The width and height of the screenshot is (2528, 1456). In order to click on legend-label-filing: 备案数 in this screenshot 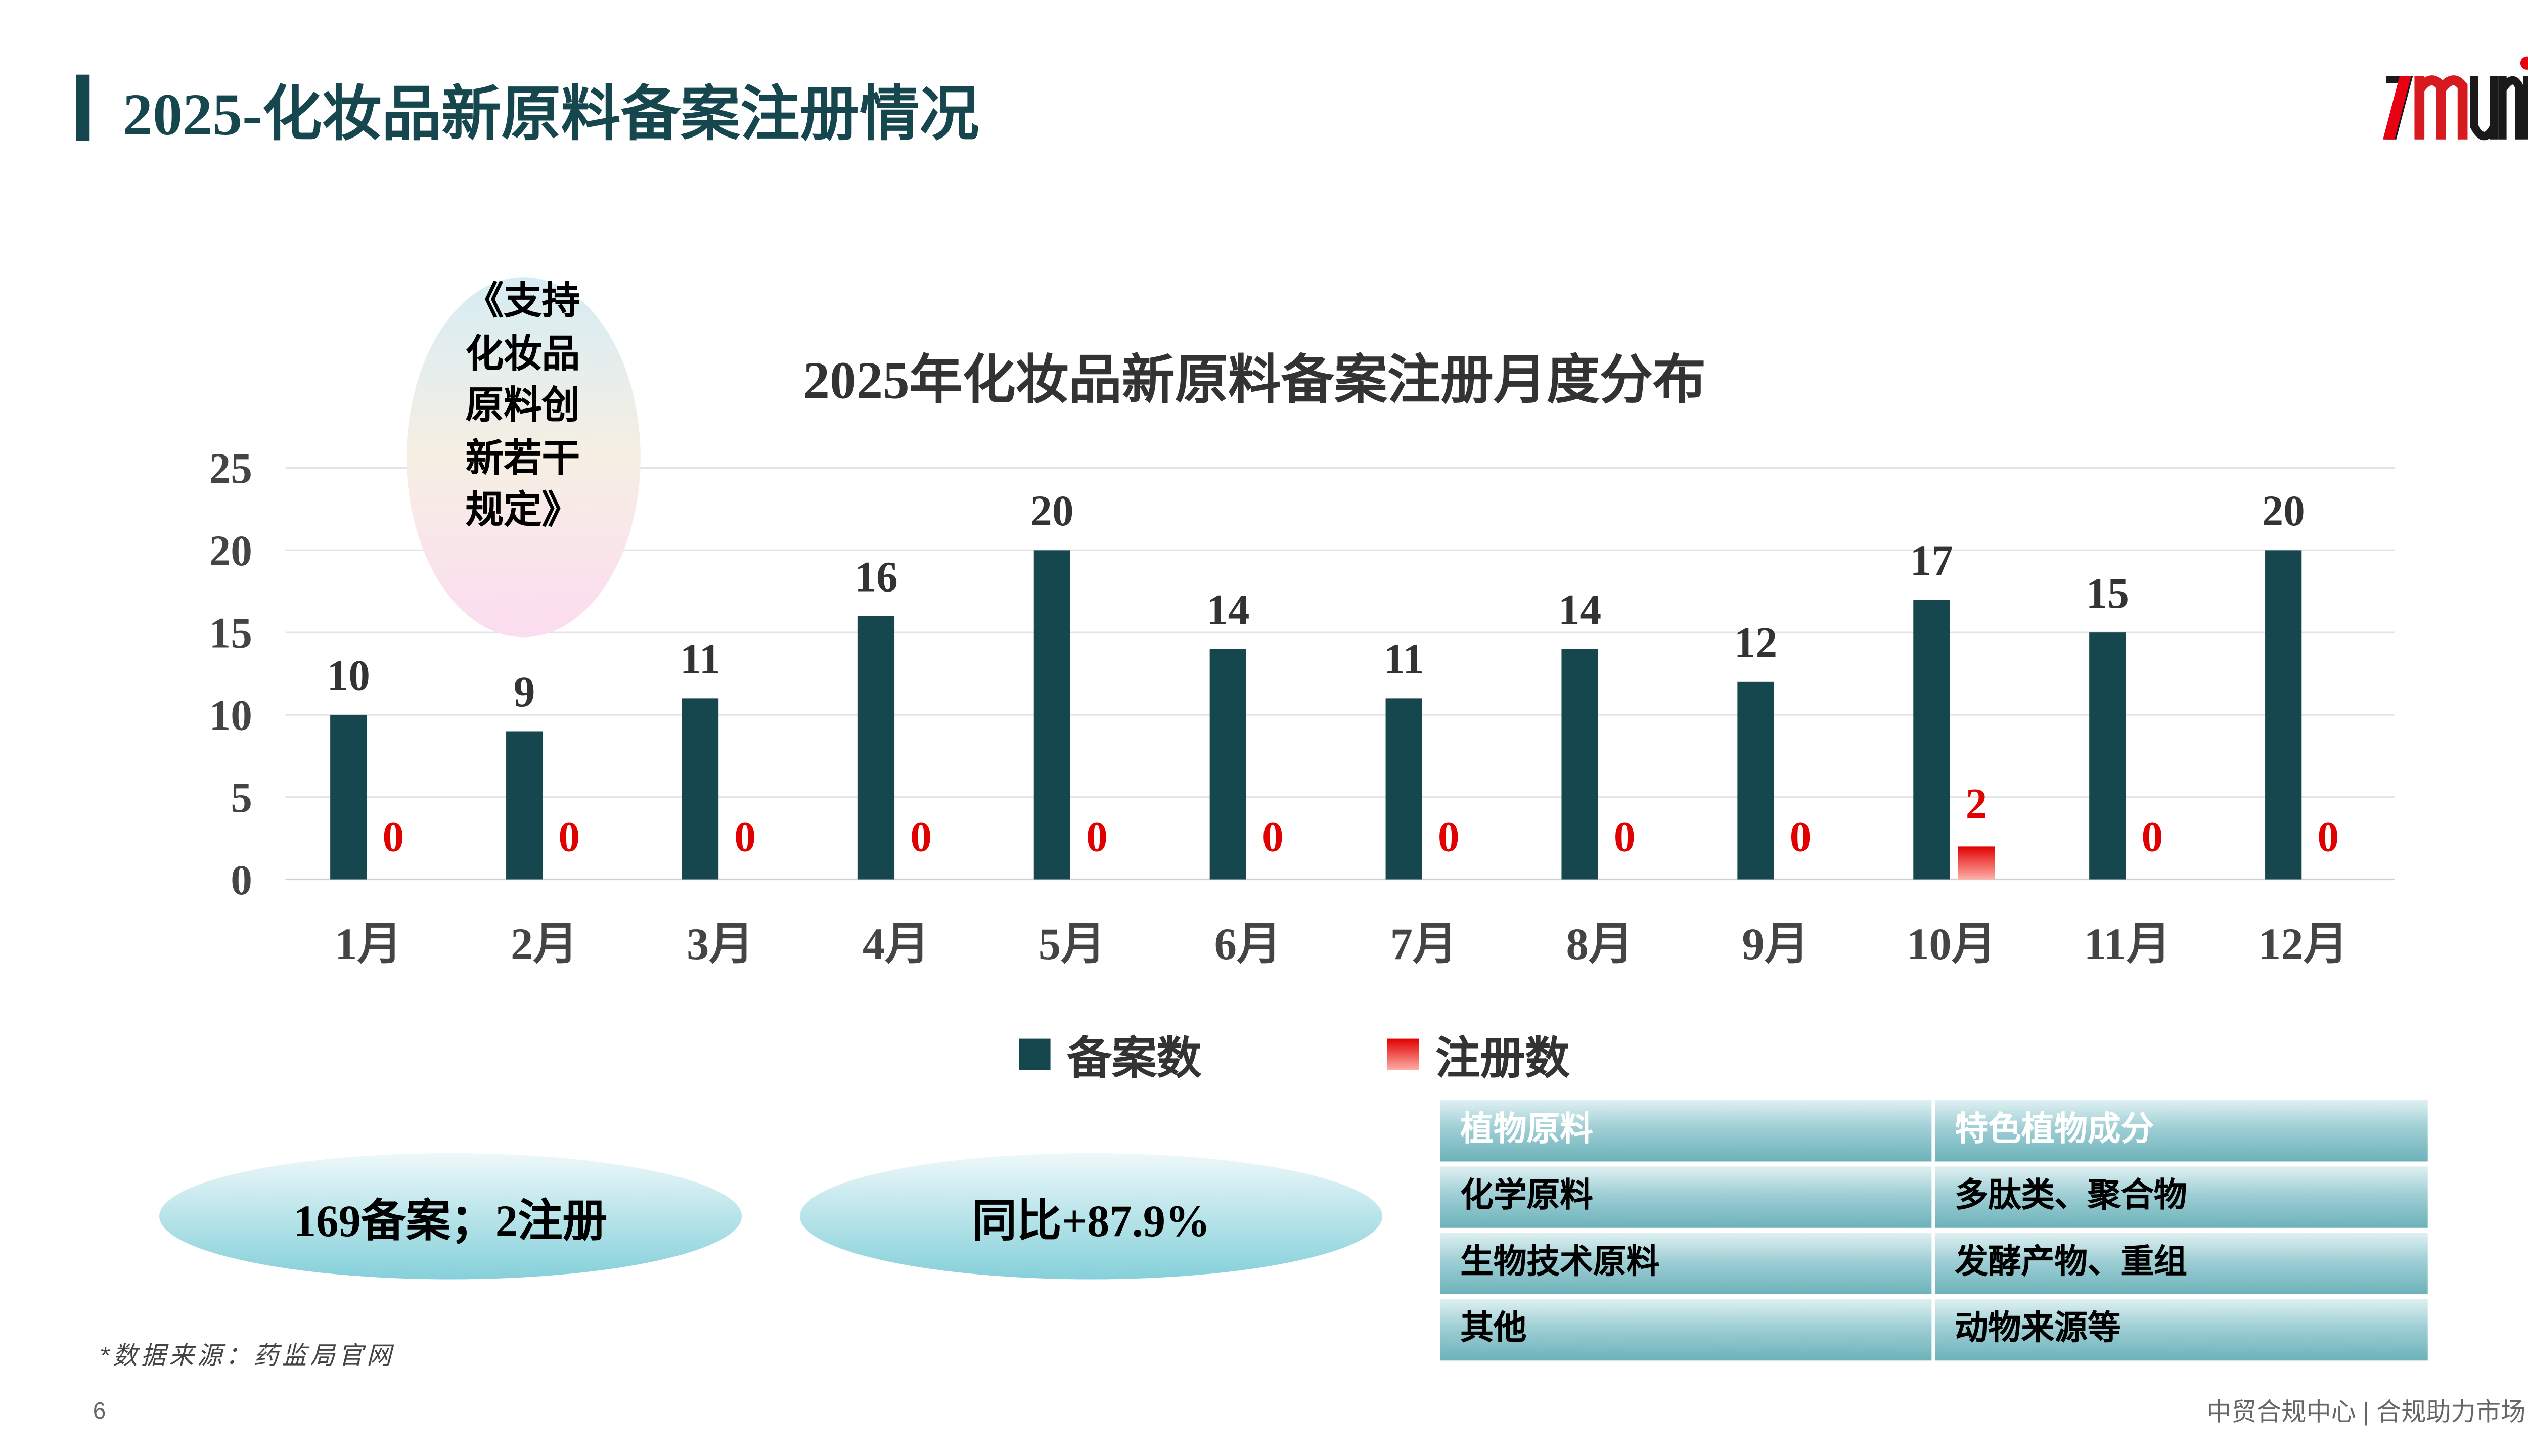, I will do `click(1135, 1058)`.